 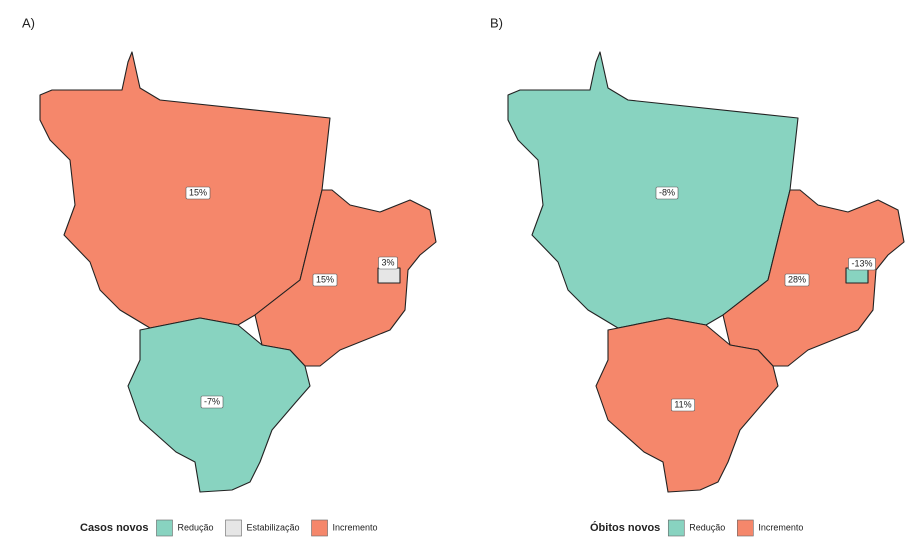 I want to click on region, so click(x=389, y=275).